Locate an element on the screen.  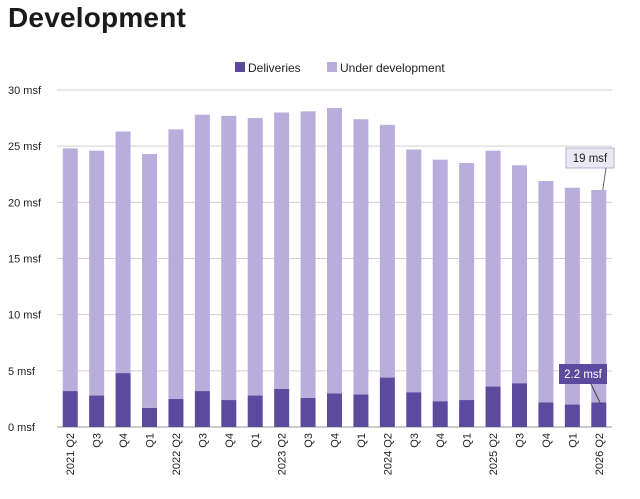
y-tick-label: 30 msf is located at coordinates (25, 91).